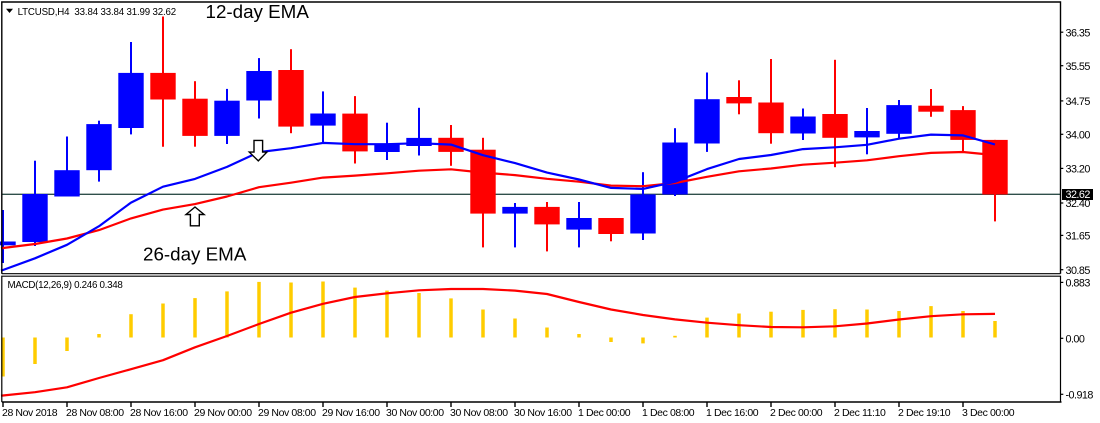 This screenshot has height=423, width=1100. I want to click on svg-text:LTCUSD,H4 33.84 33.84 31.99 3: LTCUSD,H4 33.84 33.84 31.99 32.62, so click(97, 12).